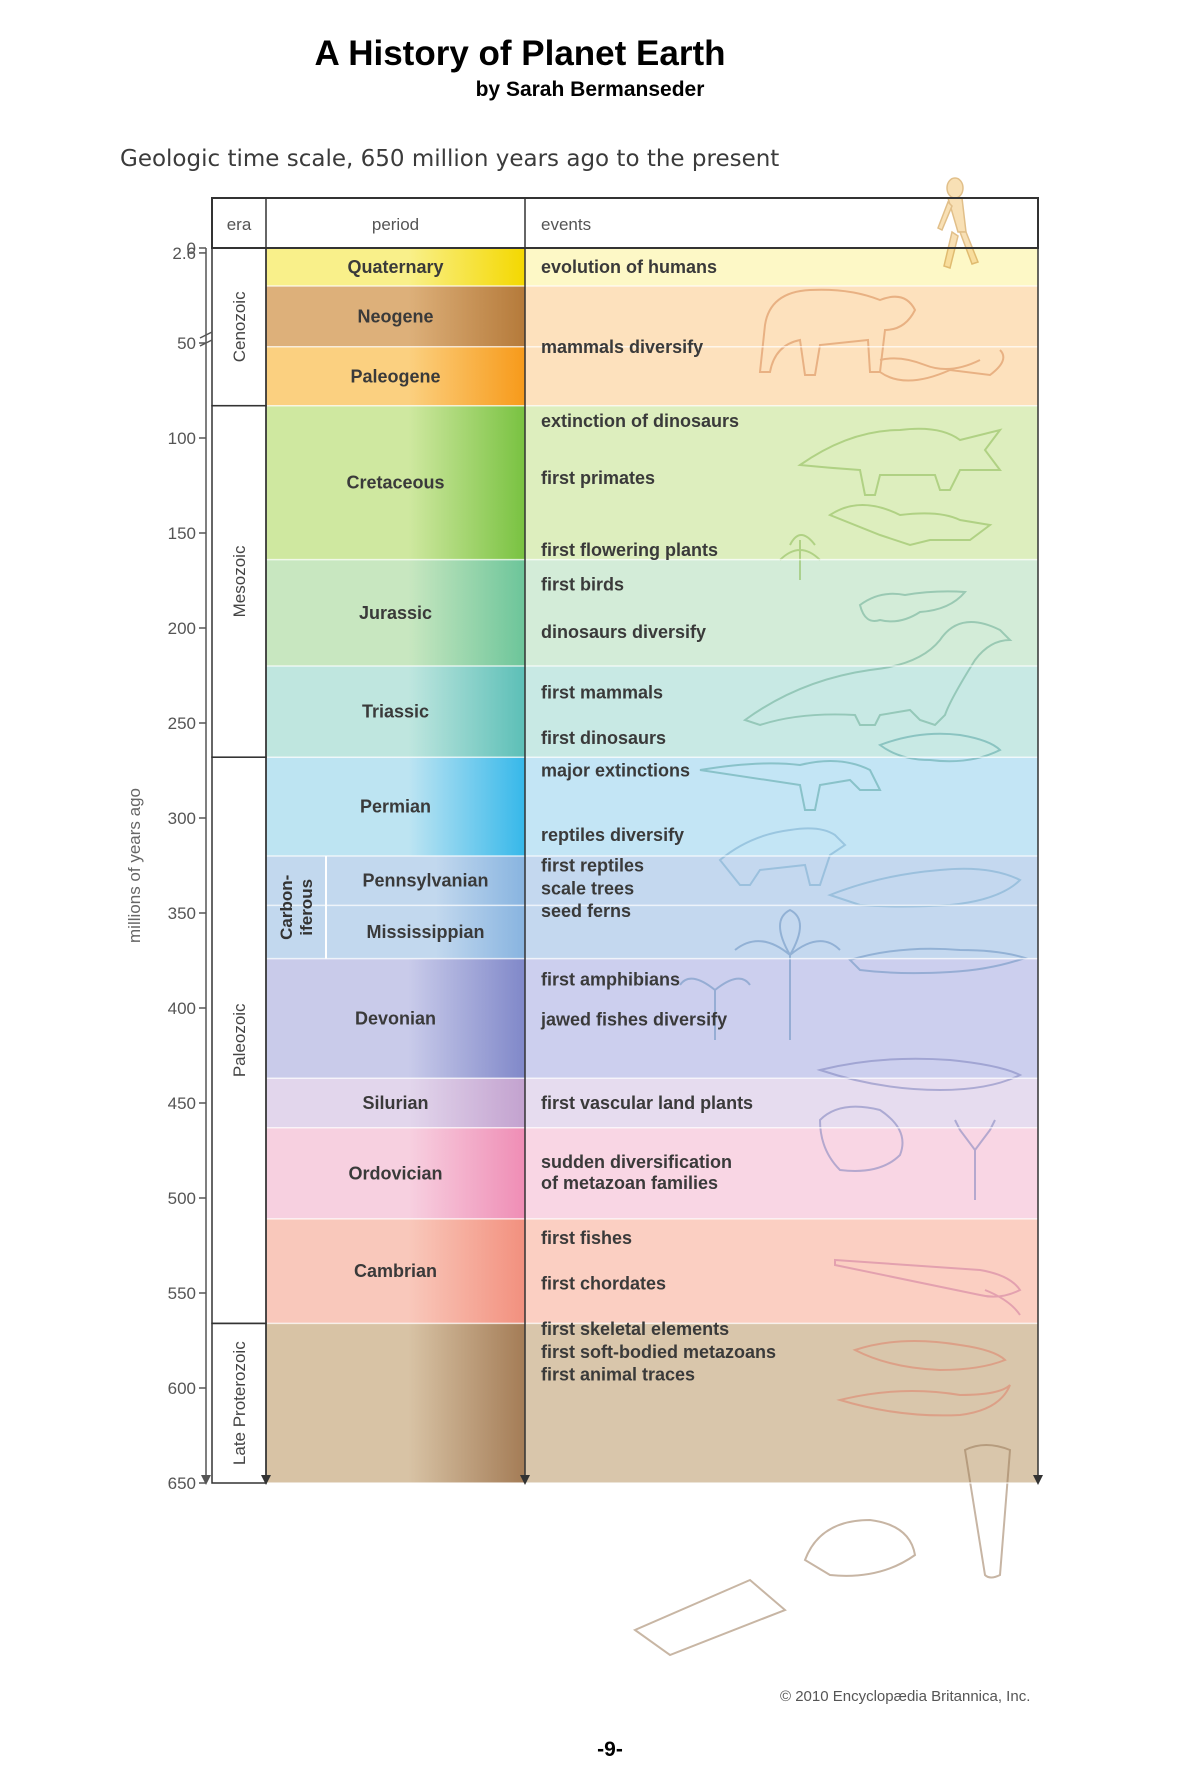  I want to click on y-axis-arrow, so click(206, 1480).